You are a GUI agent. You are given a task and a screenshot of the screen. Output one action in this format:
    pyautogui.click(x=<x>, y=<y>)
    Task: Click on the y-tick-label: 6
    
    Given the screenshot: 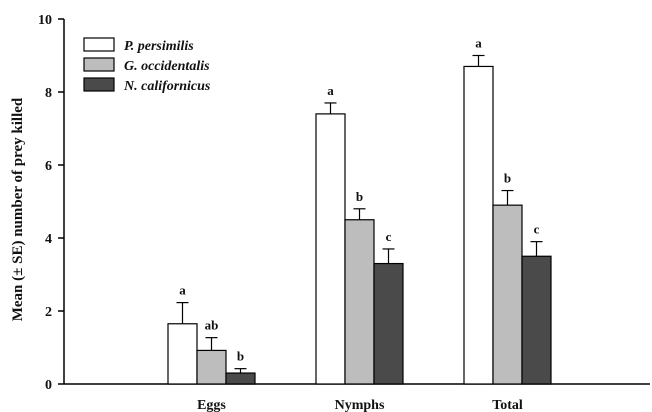 What is the action you would take?
    pyautogui.click(x=48, y=166)
    